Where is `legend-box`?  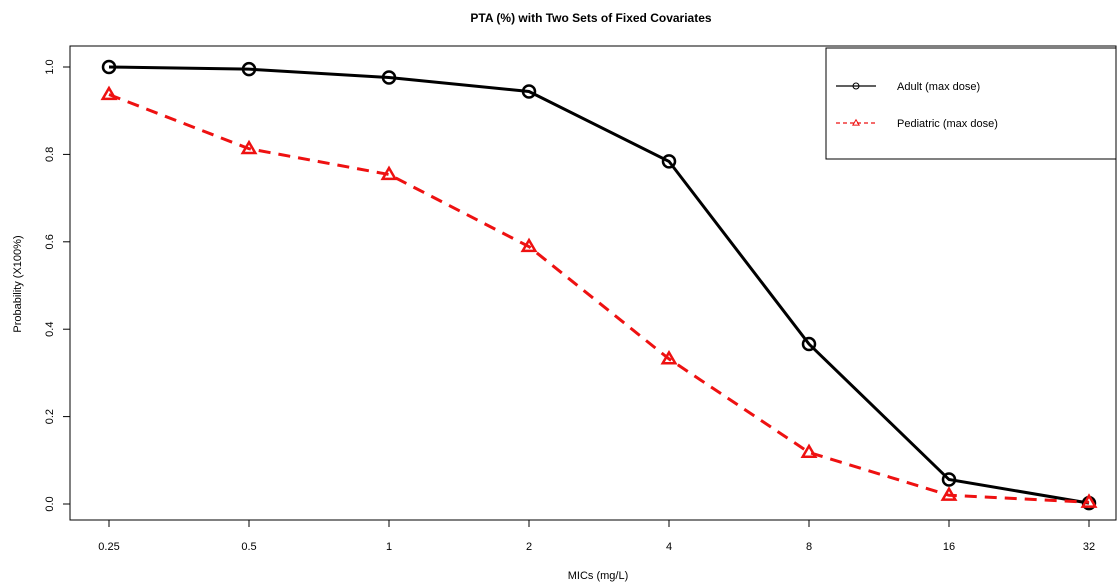
legend-box is located at coordinates (971, 103).